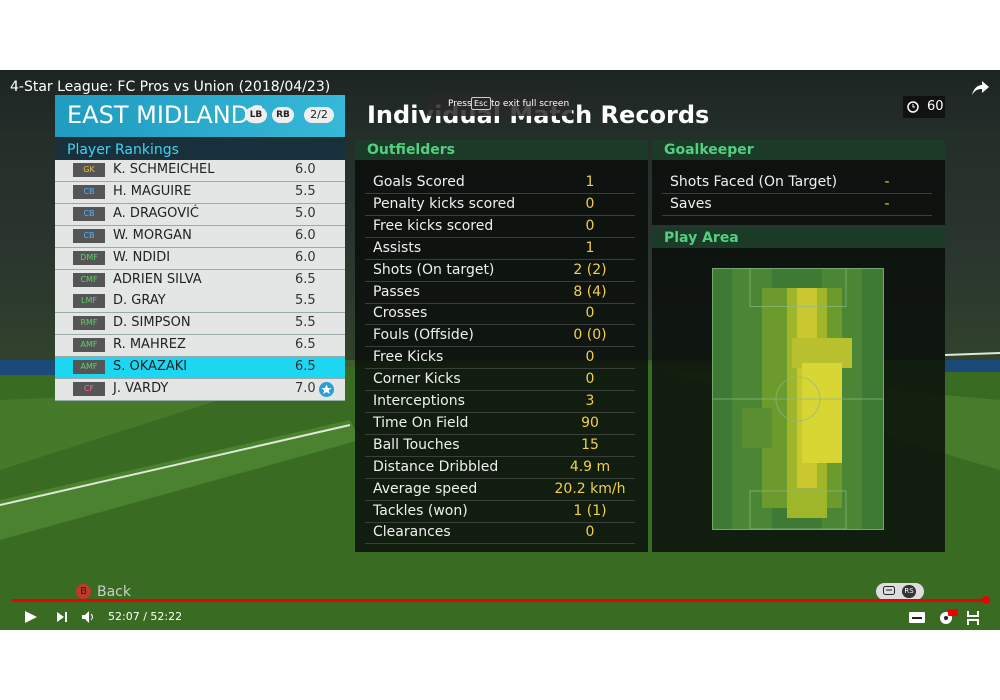 This screenshot has width=1000, height=700. I want to click on ranking-row: CB A. DRAGOVIĆ 5.0, so click(200, 214).